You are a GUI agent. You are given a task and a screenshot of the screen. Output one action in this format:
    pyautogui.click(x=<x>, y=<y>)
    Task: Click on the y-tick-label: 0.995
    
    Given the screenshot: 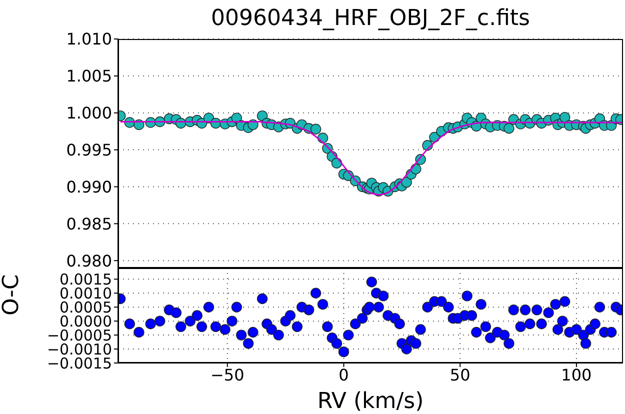 What is the action you would take?
    pyautogui.click(x=89, y=150)
    